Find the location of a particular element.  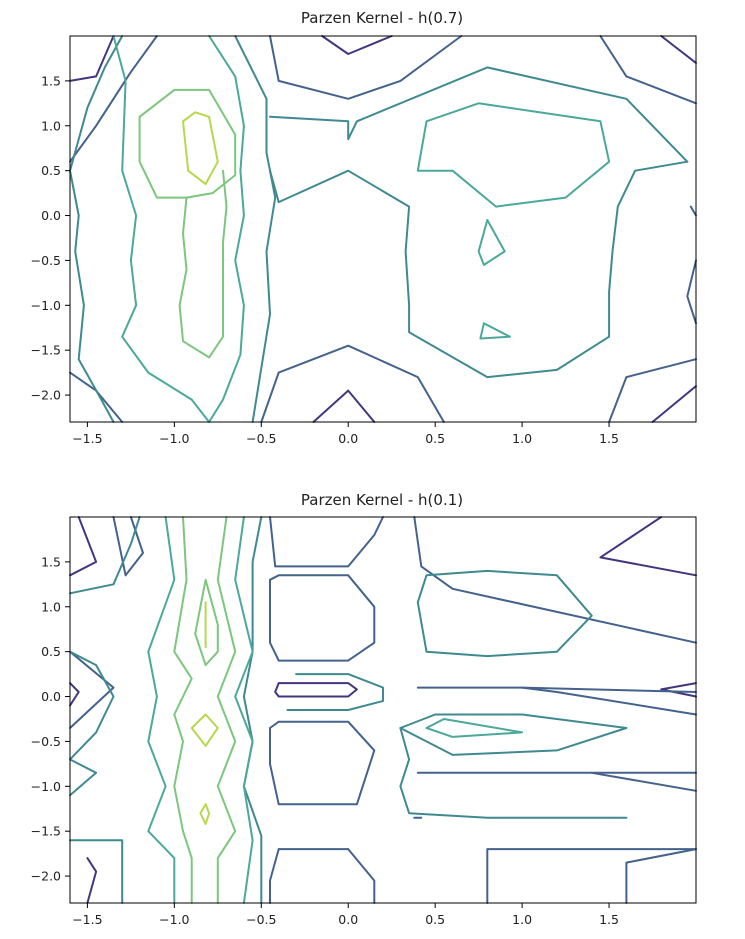

top-x-tick-label: −0.5 is located at coordinates (261, 438).